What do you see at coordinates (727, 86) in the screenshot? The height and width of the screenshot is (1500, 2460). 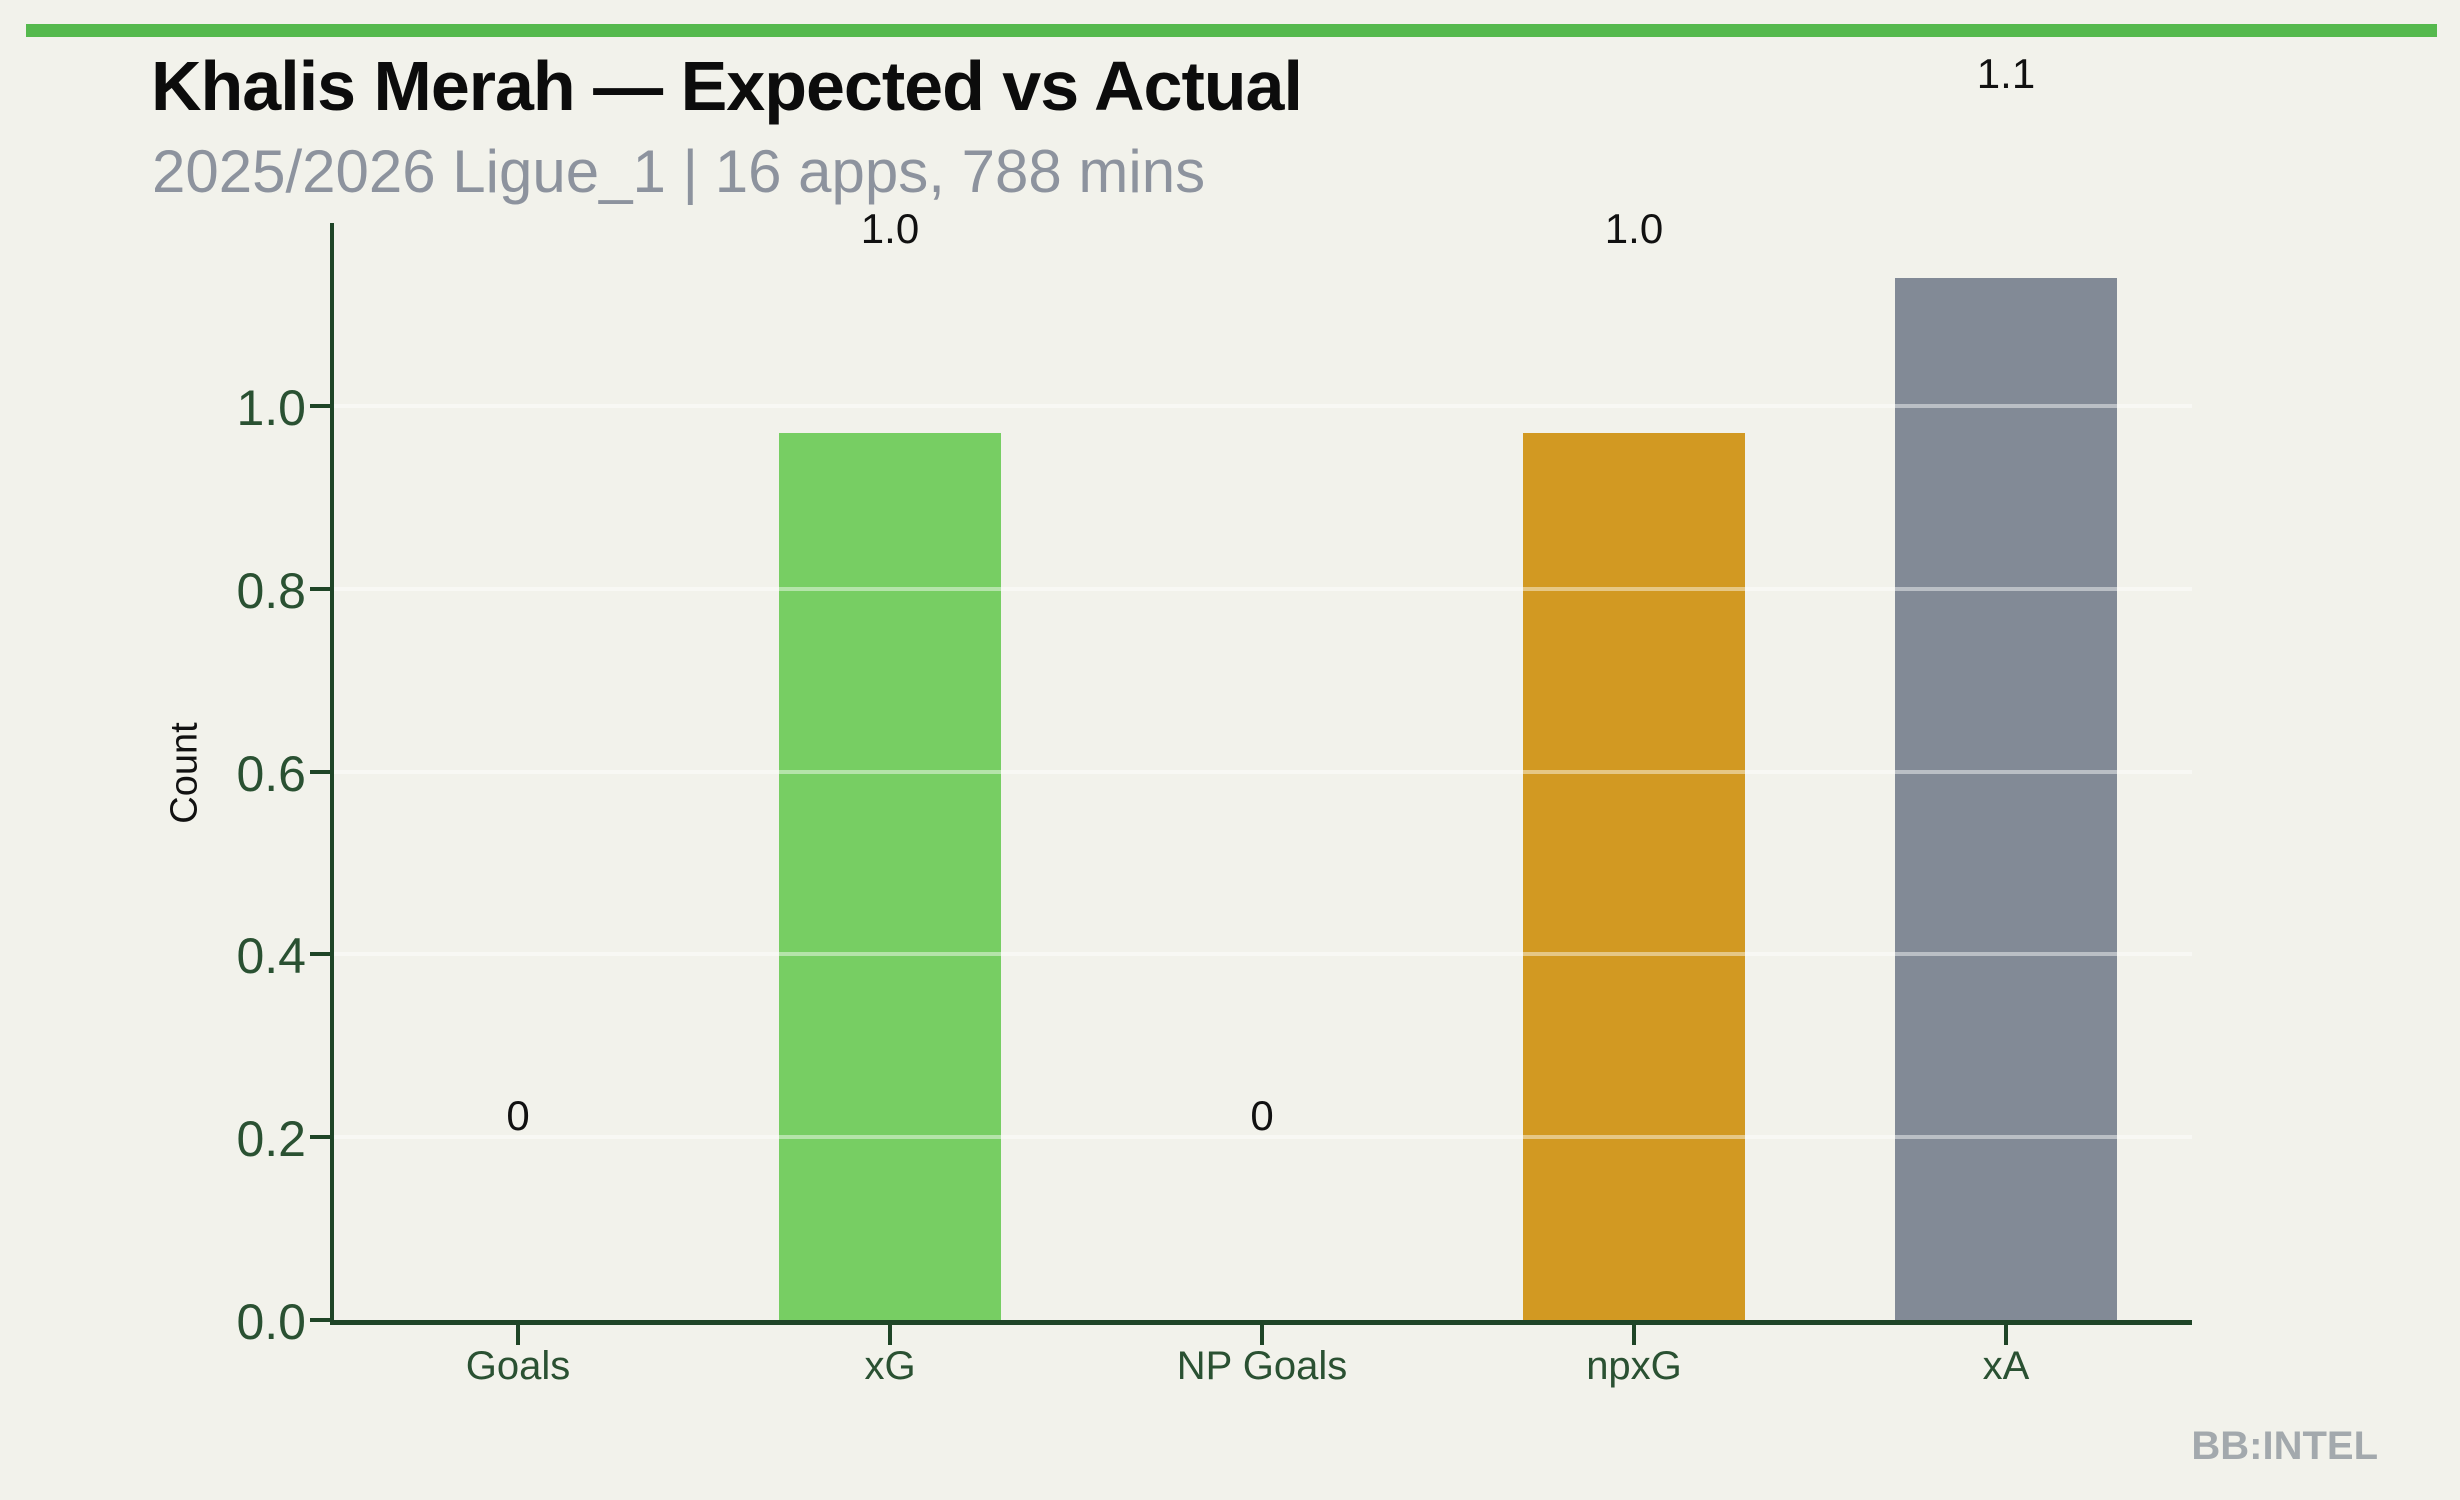 I see `chart-title: Khalis Merah — Expected vs Actual` at bounding box center [727, 86].